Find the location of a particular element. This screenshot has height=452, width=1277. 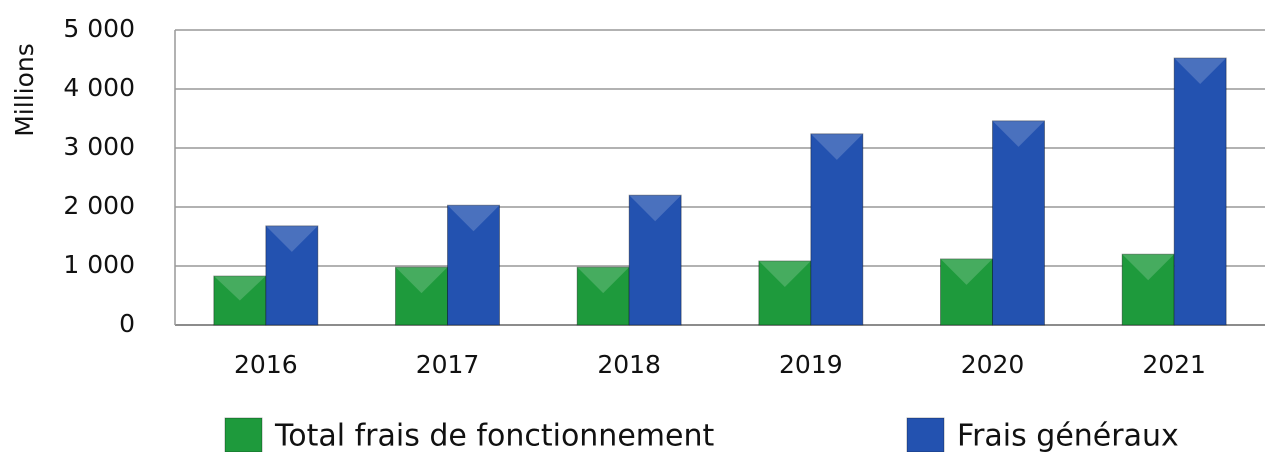

x-tick-label: 2020 is located at coordinates (993, 364).